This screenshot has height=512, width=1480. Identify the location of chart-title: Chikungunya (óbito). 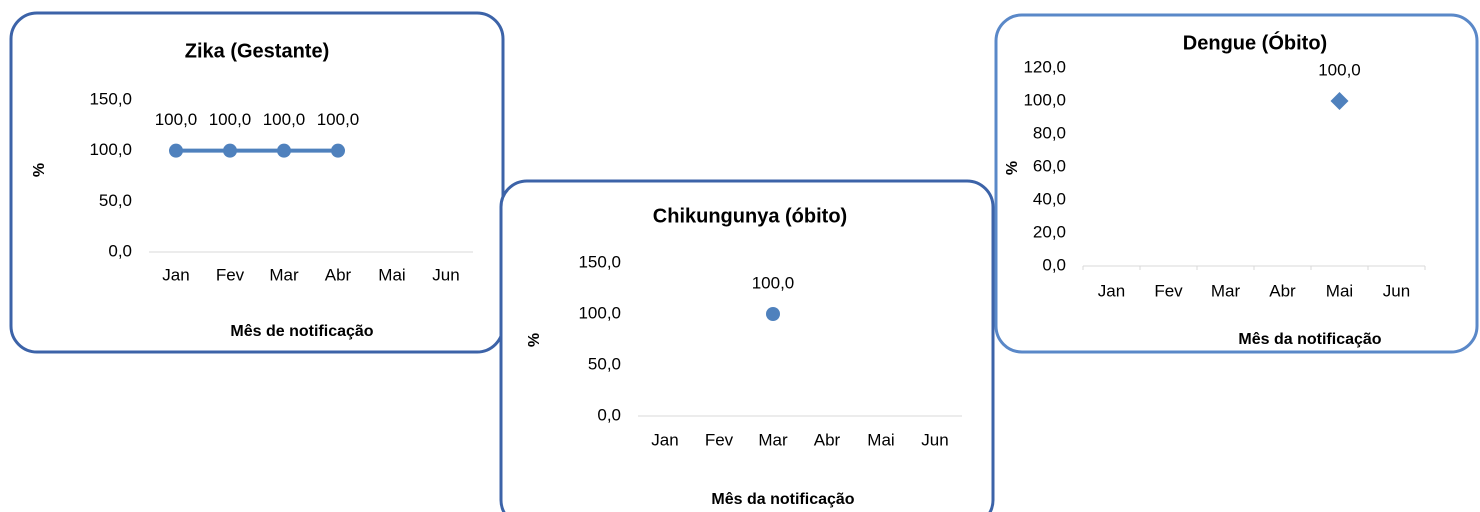
(750, 216).